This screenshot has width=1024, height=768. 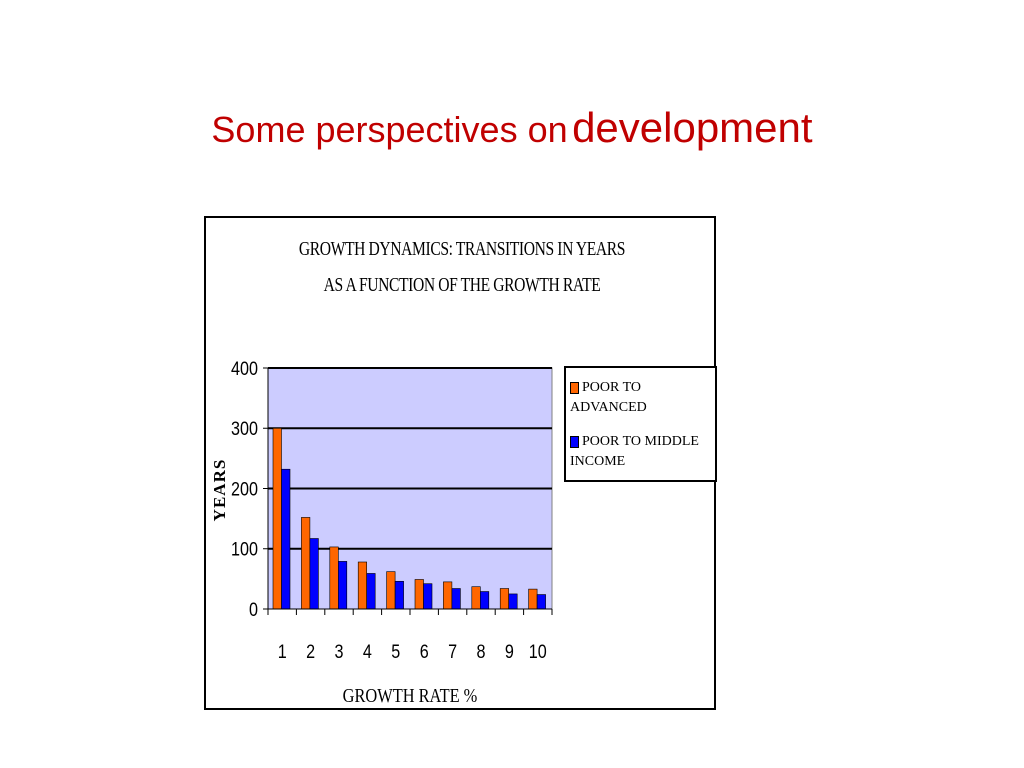 What do you see at coordinates (412, 652) in the screenshot?
I see `x-tick-labels: 1 2 3 4 5 6 7 8 9 10` at bounding box center [412, 652].